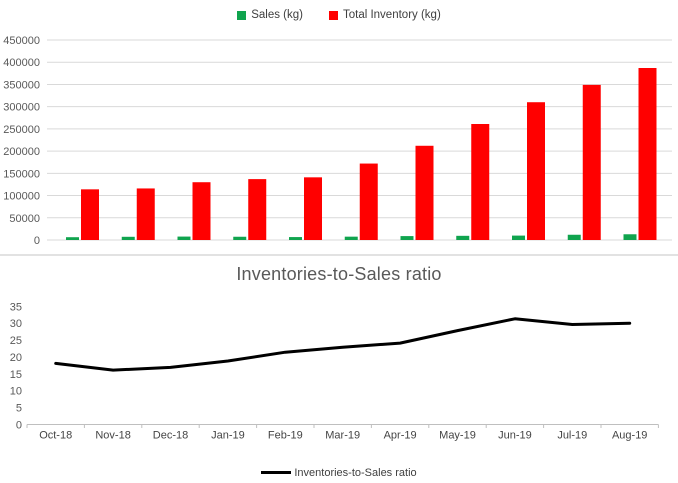 Image resolution: width=678 pixels, height=483 pixels. What do you see at coordinates (355, 472) in the screenshot?
I see `ratio-legend-label: Inventories-to-Sales ratio` at bounding box center [355, 472].